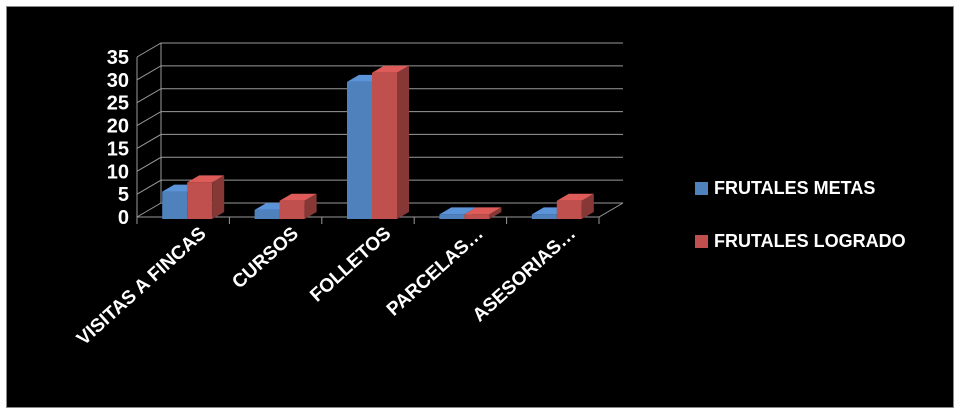 The image size is (962, 414). What do you see at coordinates (810, 240) in the screenshot?
I see `legend-label-logrado: FRUTALES LOGRADO` at bounding box center [810, 240].